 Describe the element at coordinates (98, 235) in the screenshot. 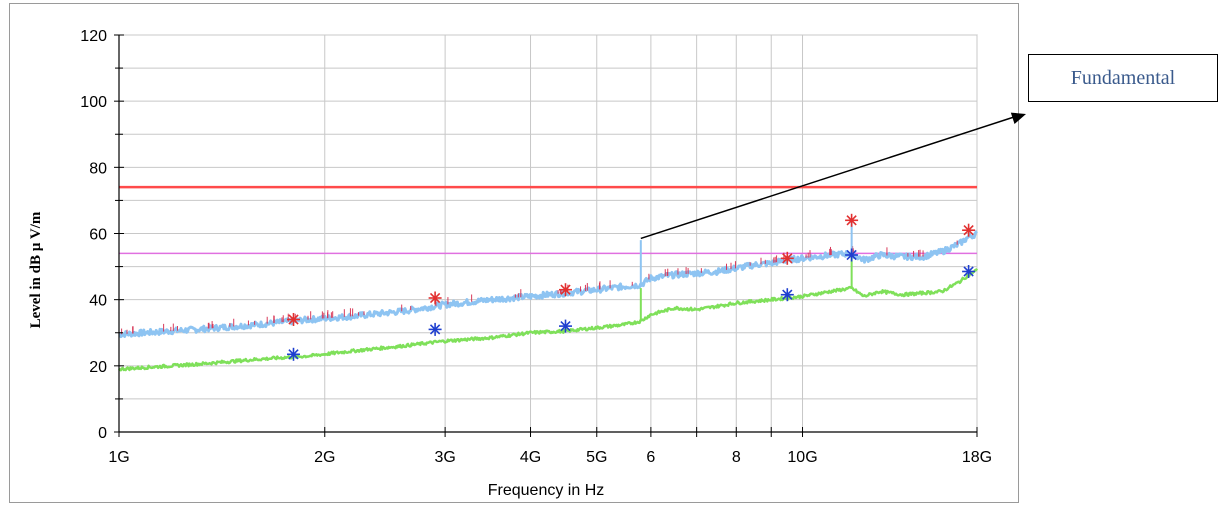

I see `y-tick-label: 60` at that location.